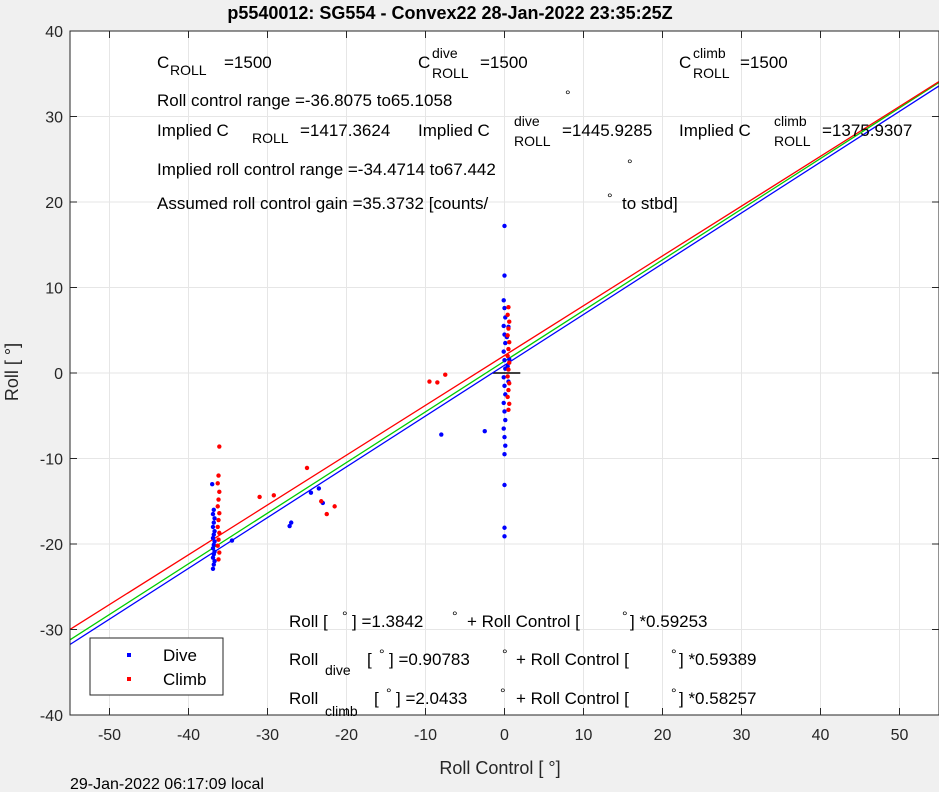 The height and width of the screenshot is (792, 939). Describe the element at coordinates (167, 784) in the screenshot. I see `footer-timestamp: 29-Jan-2022 06:17:09 local` at that location.